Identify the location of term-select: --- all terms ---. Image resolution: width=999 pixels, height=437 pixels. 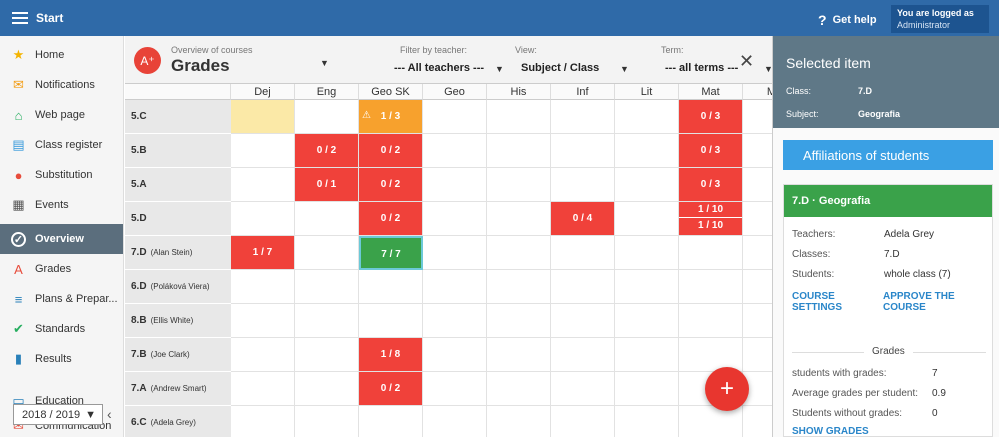
(702, 68).